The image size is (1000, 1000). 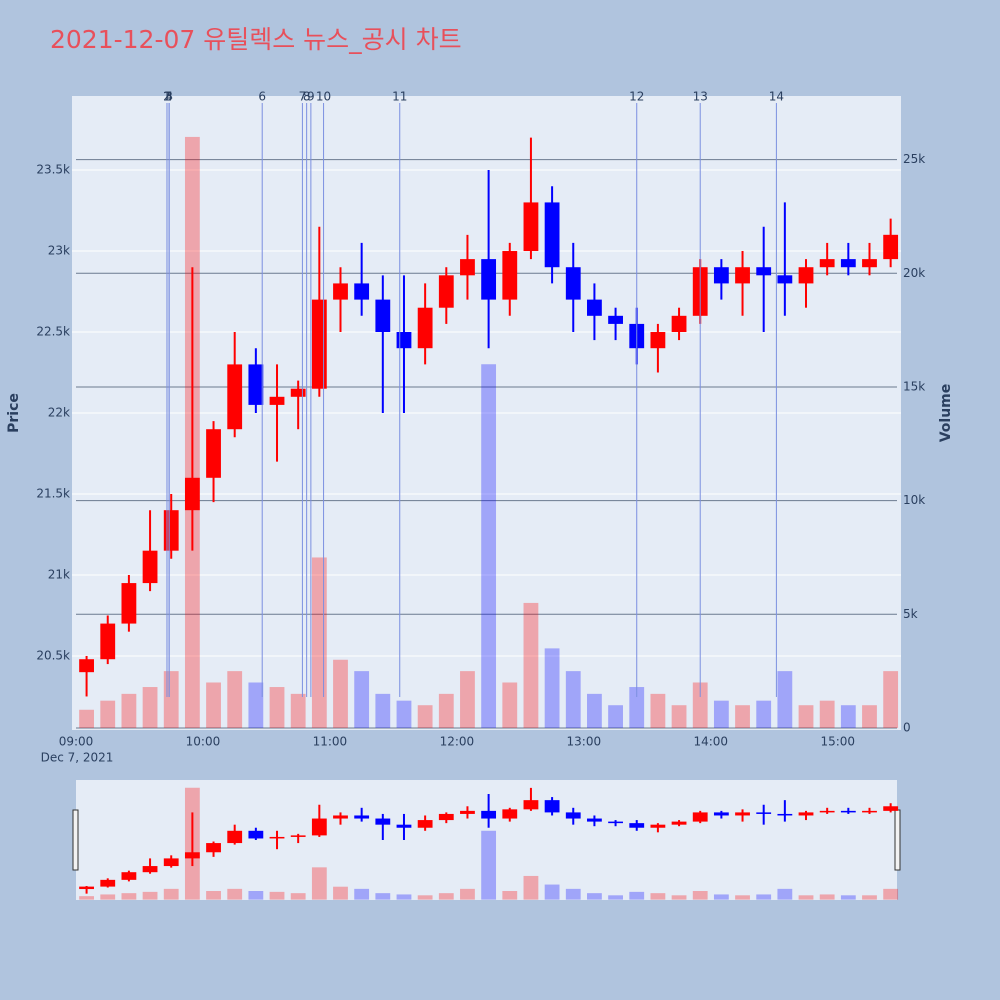 What do you see at coordinates (907, 727) in the screenshot?
I see `y2-tick-label: 0` at bounding box center [907, 727].